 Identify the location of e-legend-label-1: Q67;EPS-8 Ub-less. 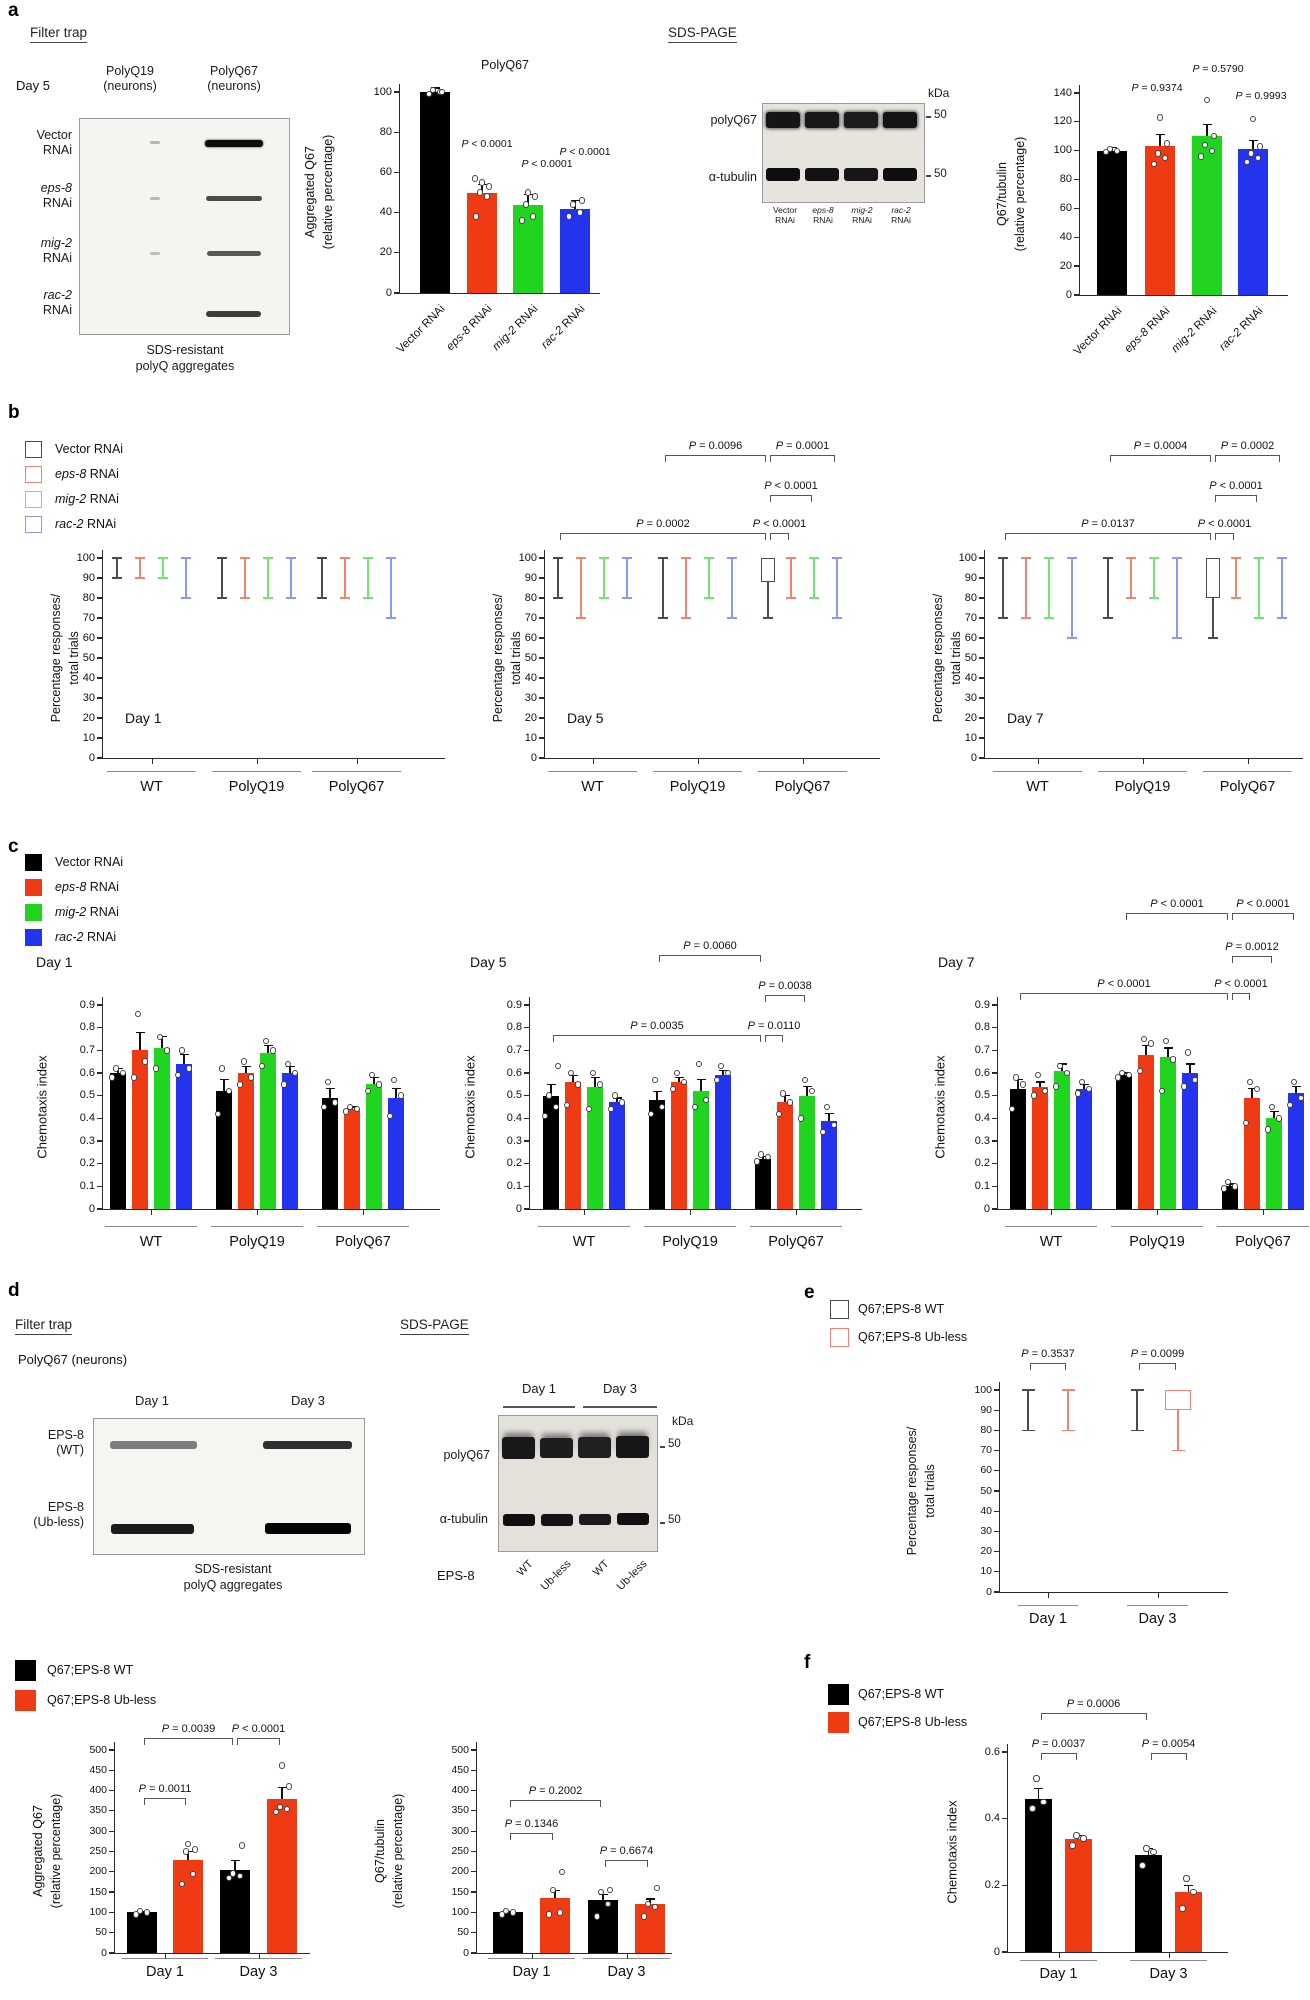
(913, 1336).